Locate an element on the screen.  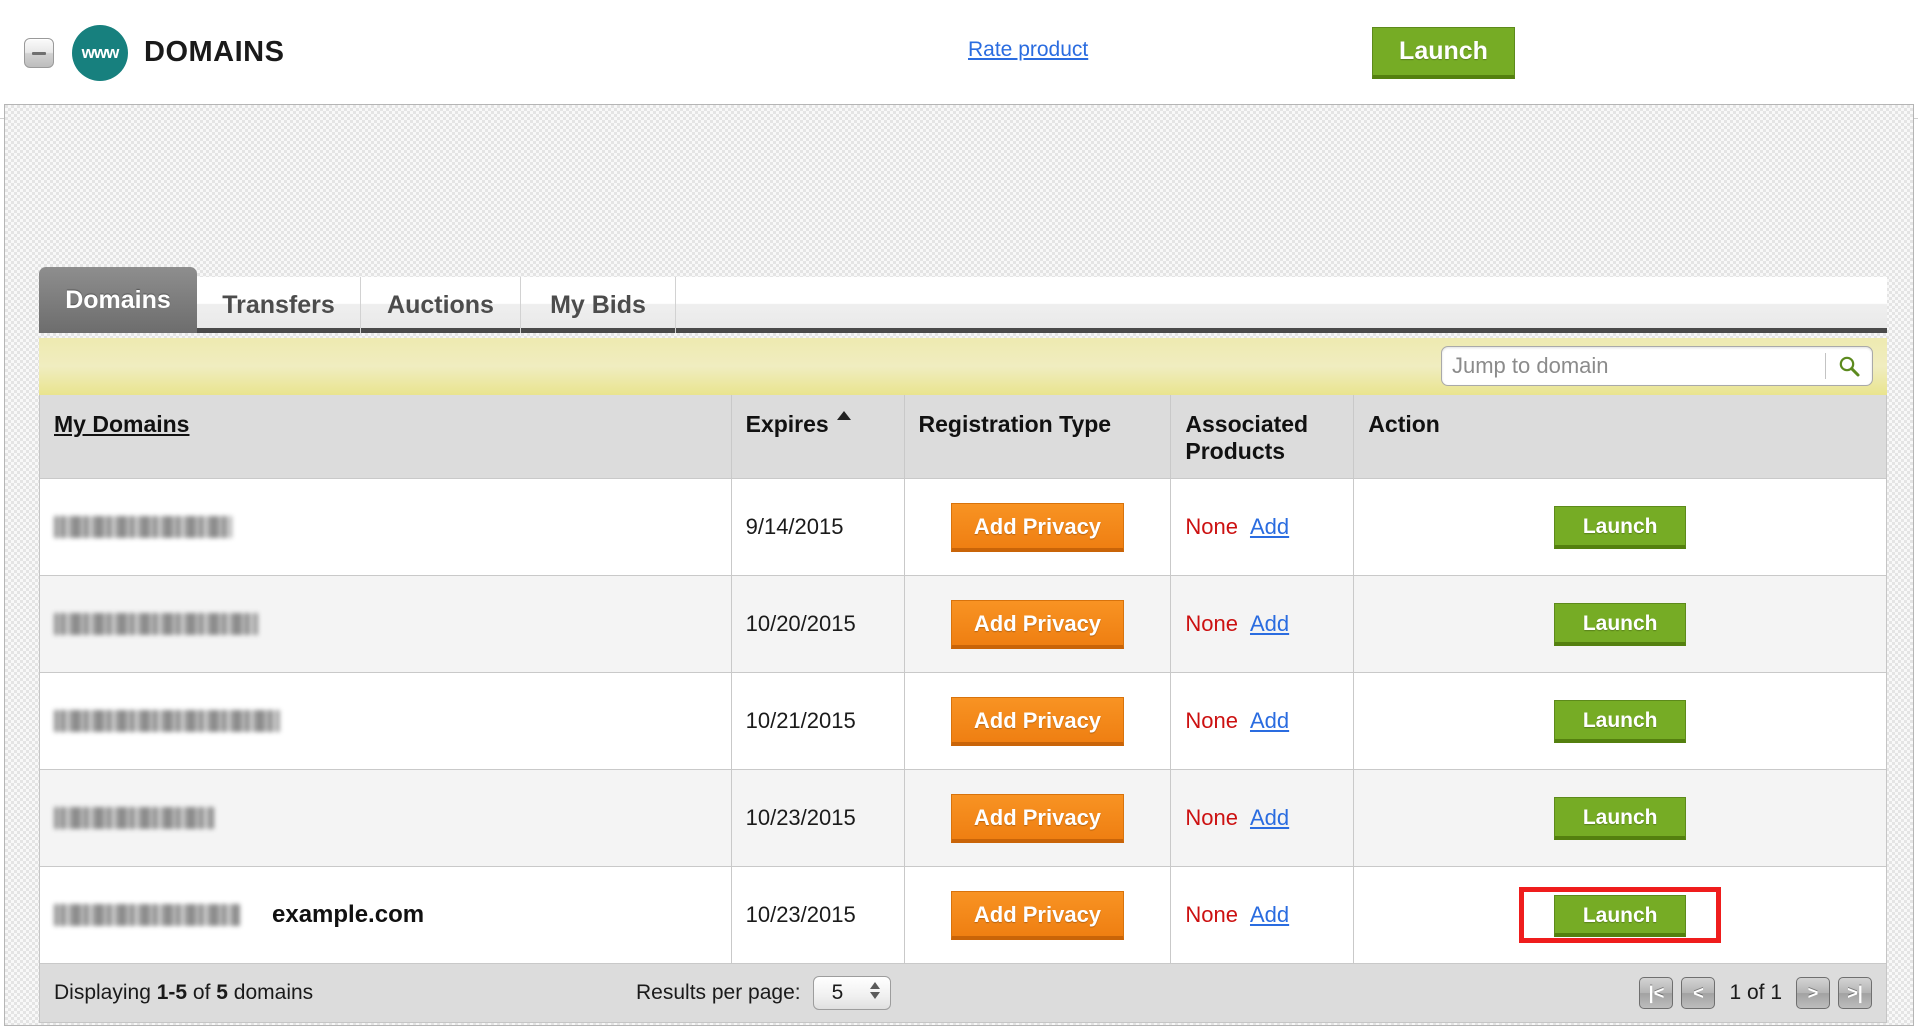
expires-cell: 10/21/2015 is located at coordinates (818, 721).